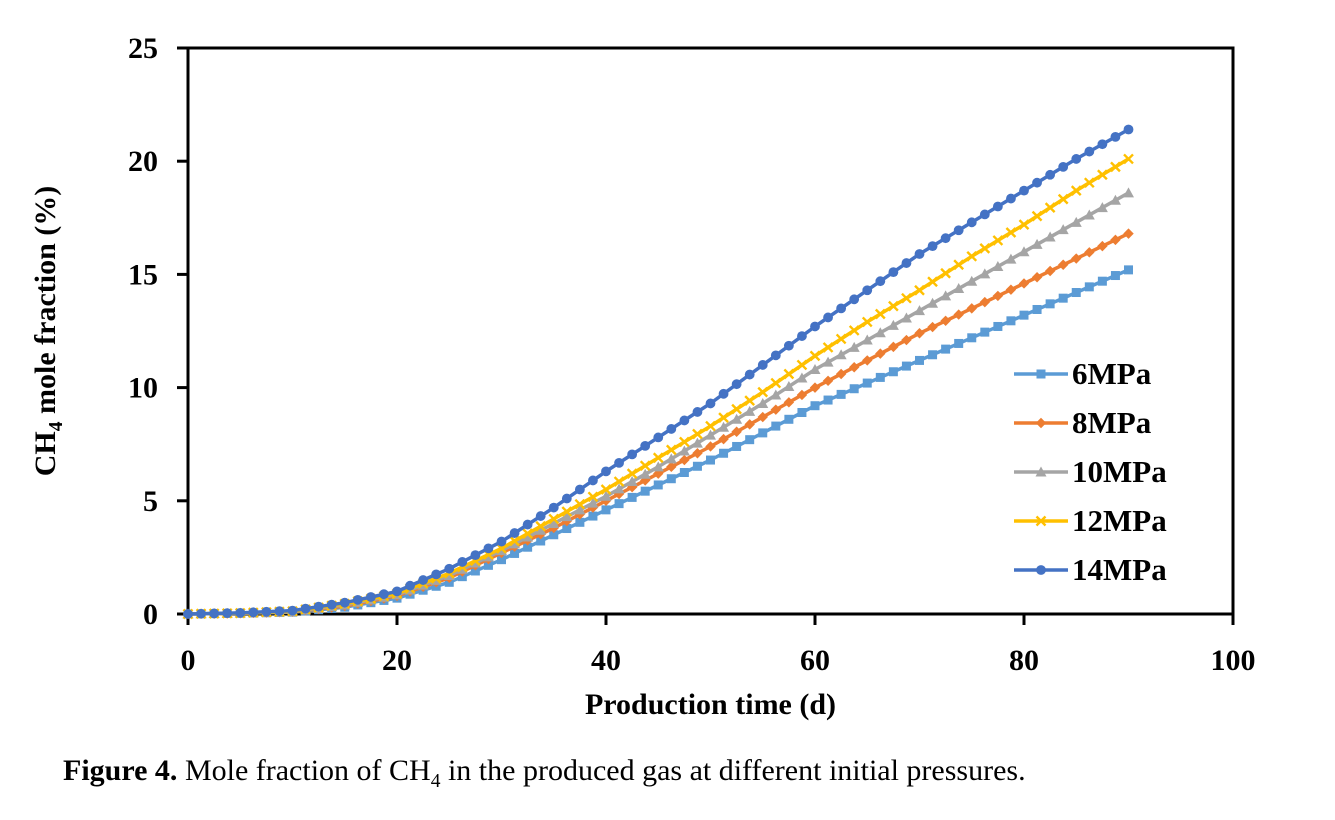  I want to click on x-tick-label: 20, so click(397, 660).